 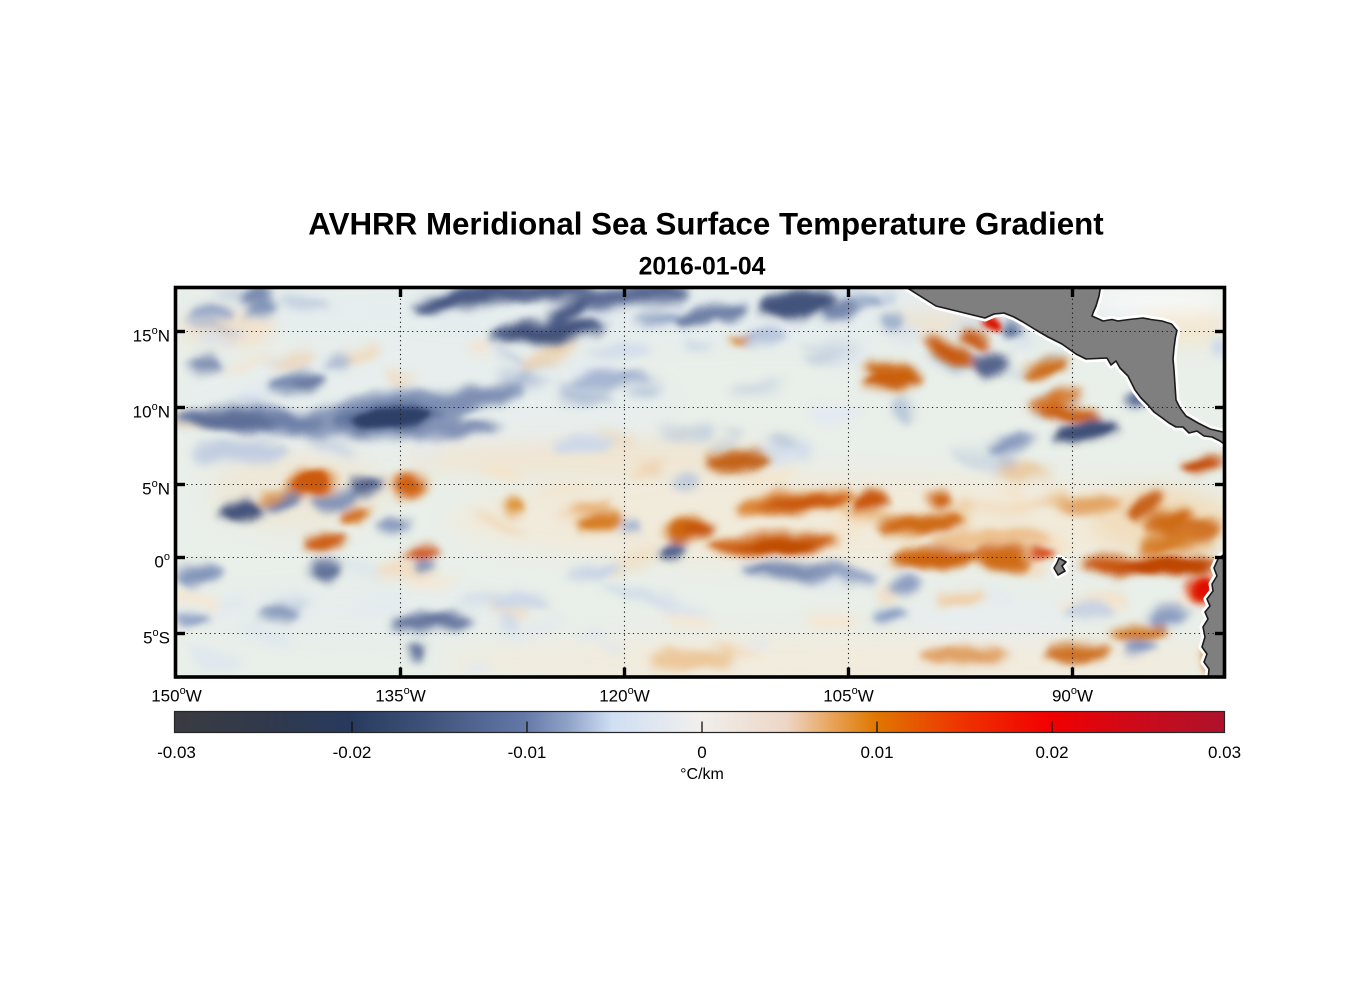 What do you see at coordinates (151, 411) in the screenshot?
I see `svg-text: 10oN` at bounding box center [151, 411].